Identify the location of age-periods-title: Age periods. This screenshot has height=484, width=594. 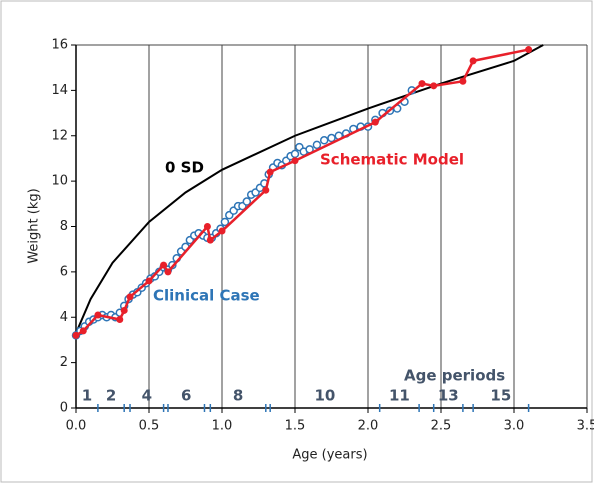
(454, 376).